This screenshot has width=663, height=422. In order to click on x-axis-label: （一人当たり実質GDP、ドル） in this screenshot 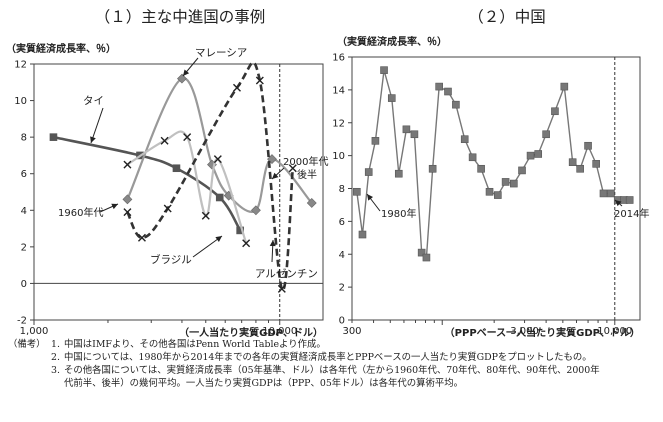, I will do `click(251, 332)`.